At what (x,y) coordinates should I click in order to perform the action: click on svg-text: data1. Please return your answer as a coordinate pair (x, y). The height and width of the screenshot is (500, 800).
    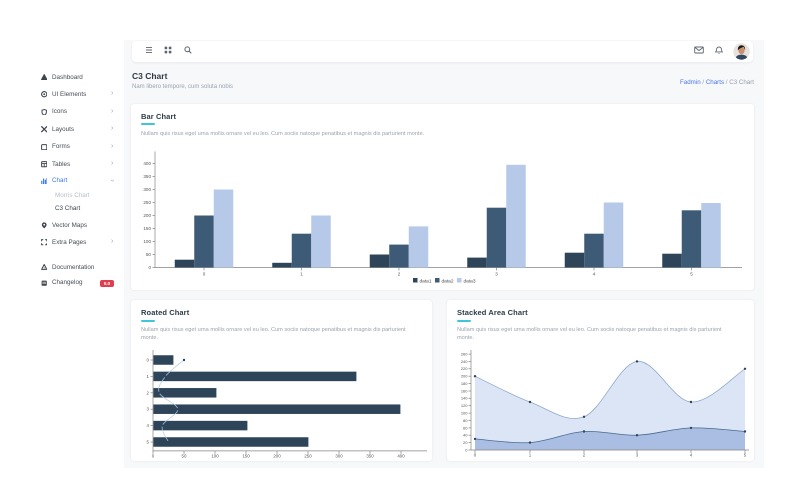
    Looking at the image, I should click on (426, 281).